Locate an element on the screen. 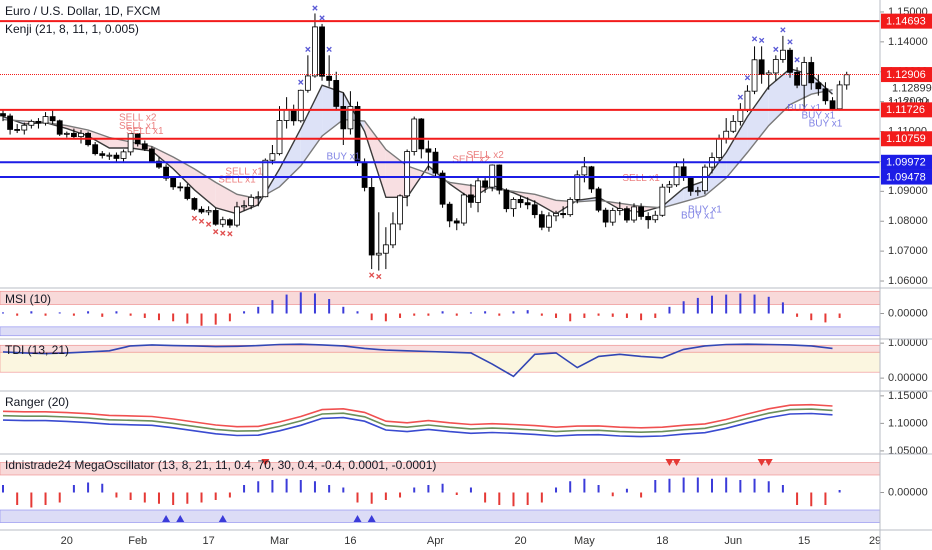  x-tick-label: Apr is located at coordinates (435, 541).